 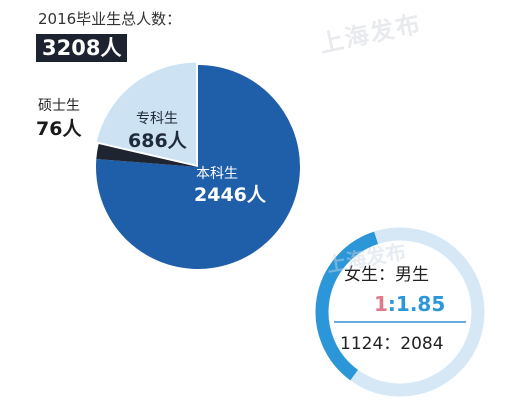 I want to click on label-shuoshi-value: 76人, so click(x=59, y=129).